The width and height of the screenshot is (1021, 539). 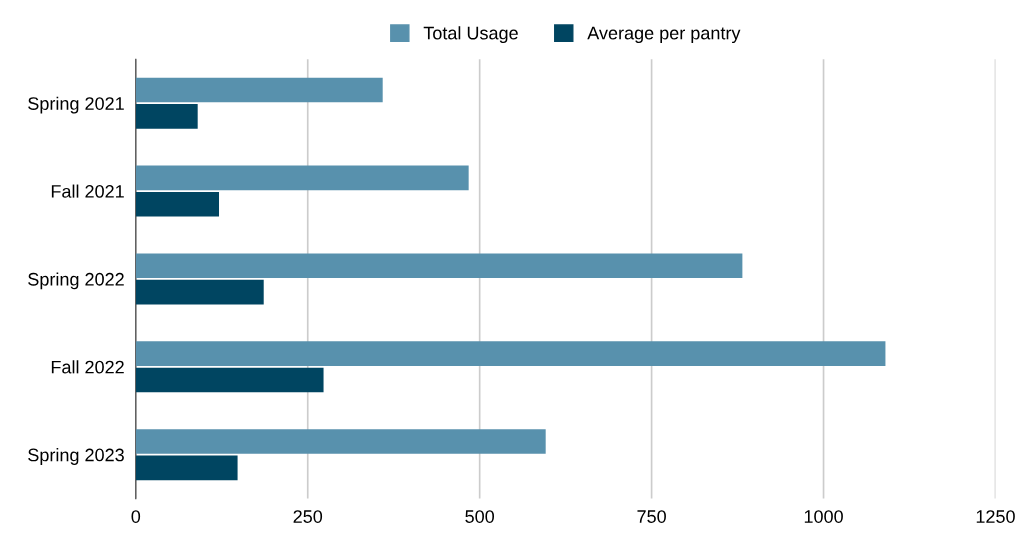 I want to click on y-tick-label: Fall 2021, so click(x=87, y=191).